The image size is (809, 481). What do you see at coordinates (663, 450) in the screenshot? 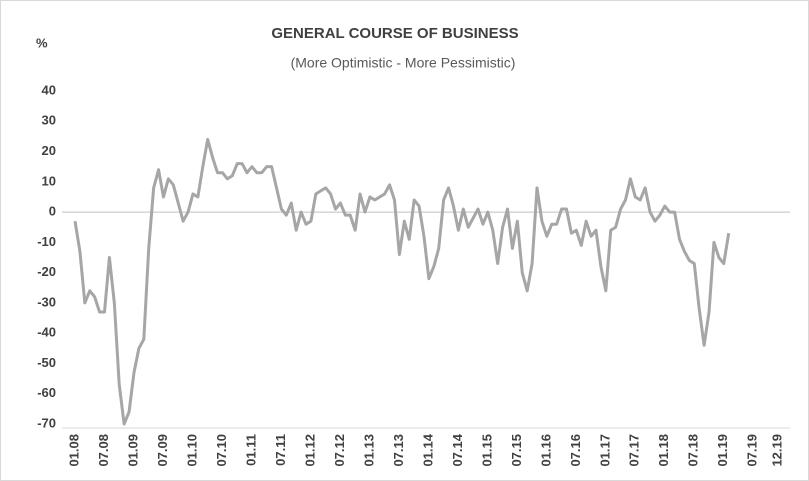
I see `x-tick-label: 01.18` at bounding box center [663, 450].